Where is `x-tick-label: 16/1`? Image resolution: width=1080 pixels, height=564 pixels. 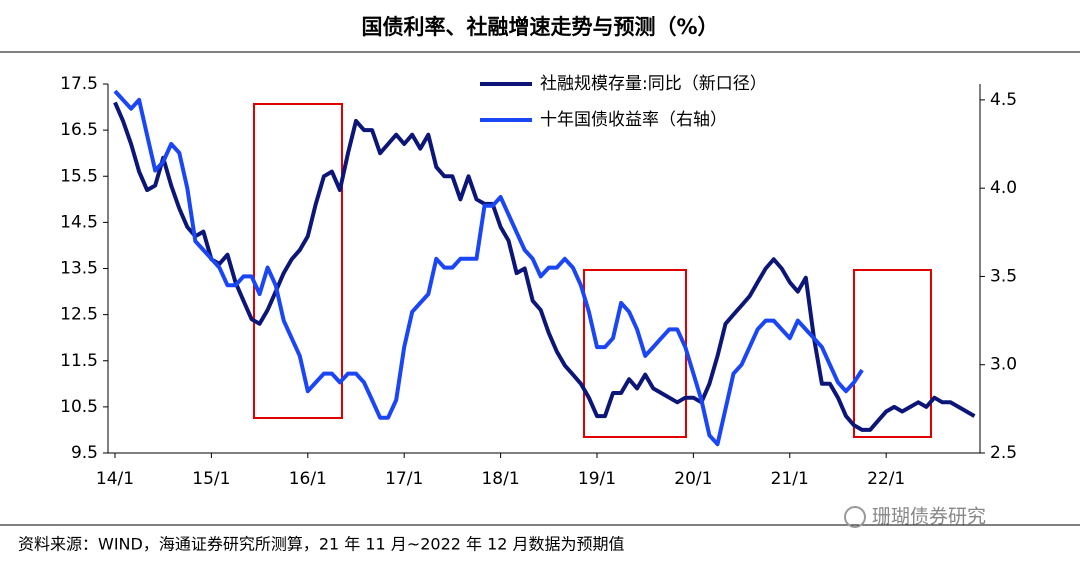 x-tick-label: 16/1 is located at coordinates (308, 479).